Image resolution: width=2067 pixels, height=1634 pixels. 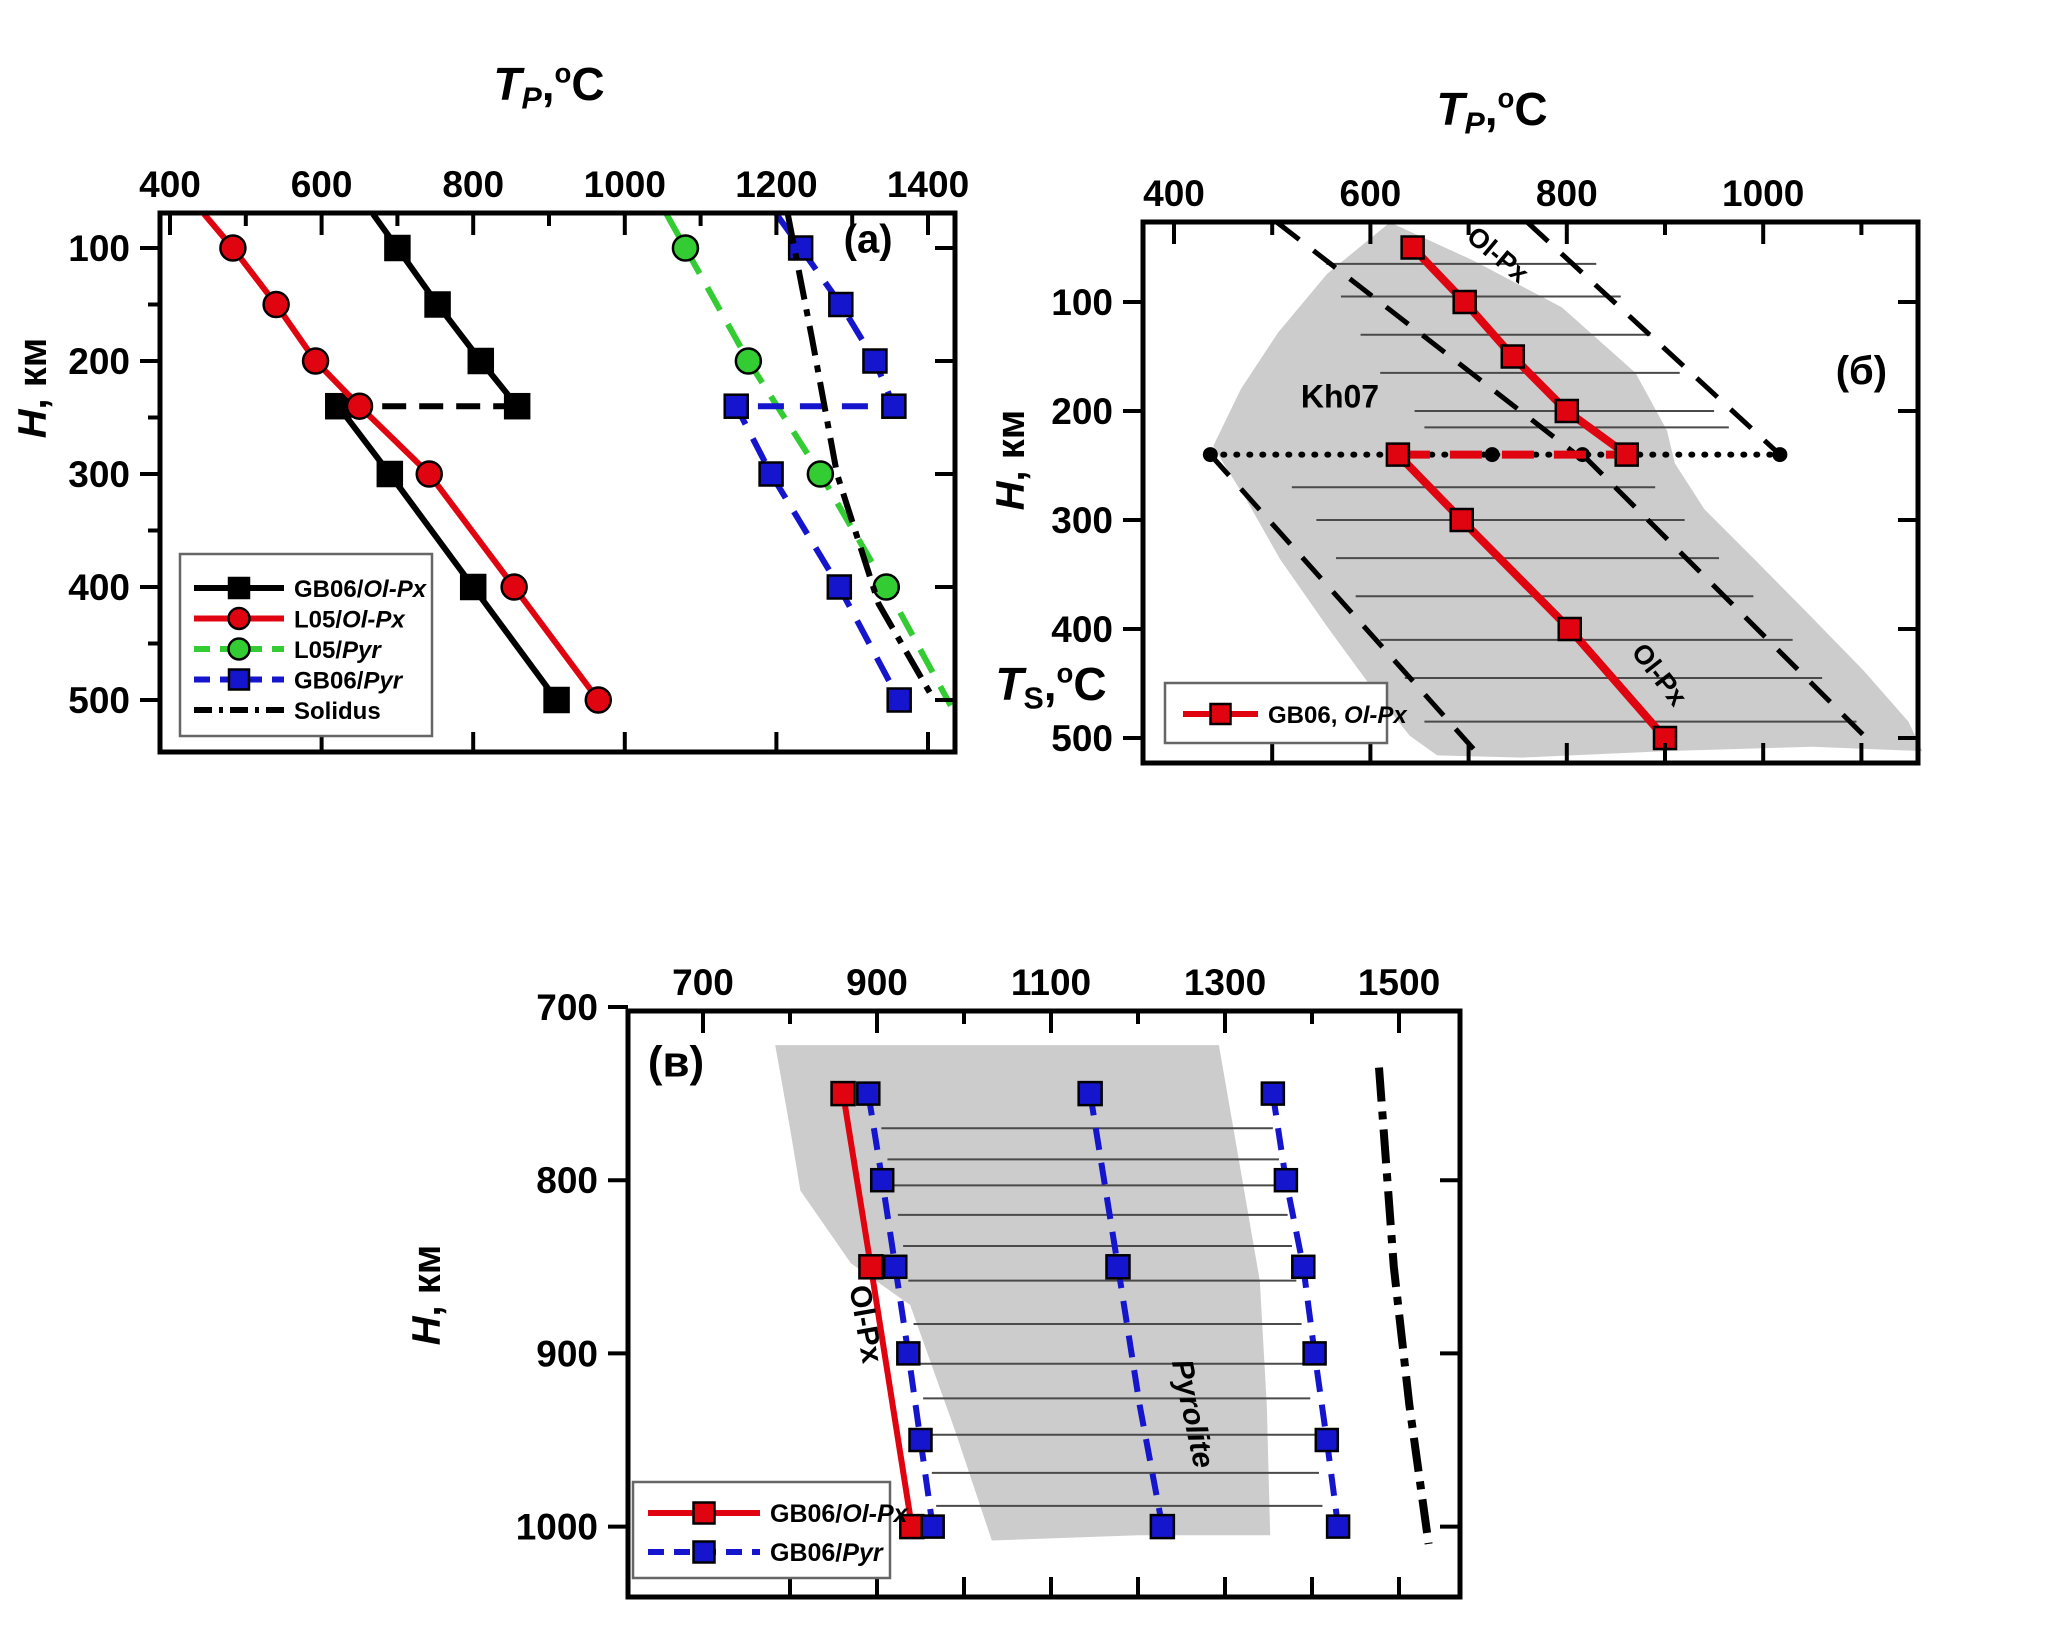 I want to click on panel-a-frame, so click(x=557, y=482).